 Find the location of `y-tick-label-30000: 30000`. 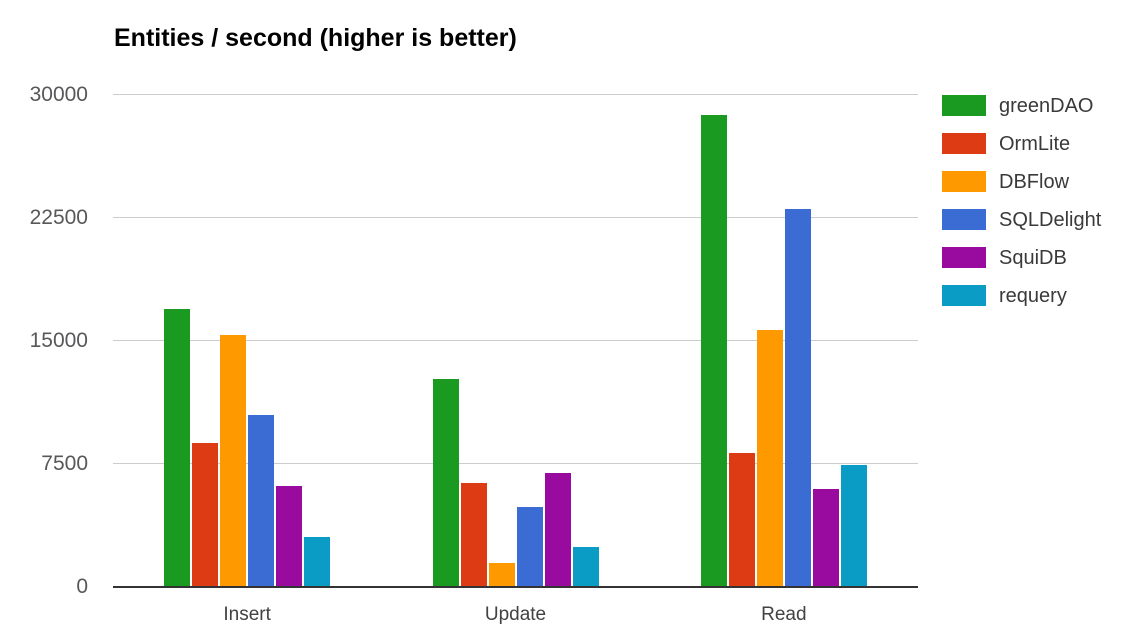

y-tick-label-30000: 30000 is located at coordinates (58, 94).